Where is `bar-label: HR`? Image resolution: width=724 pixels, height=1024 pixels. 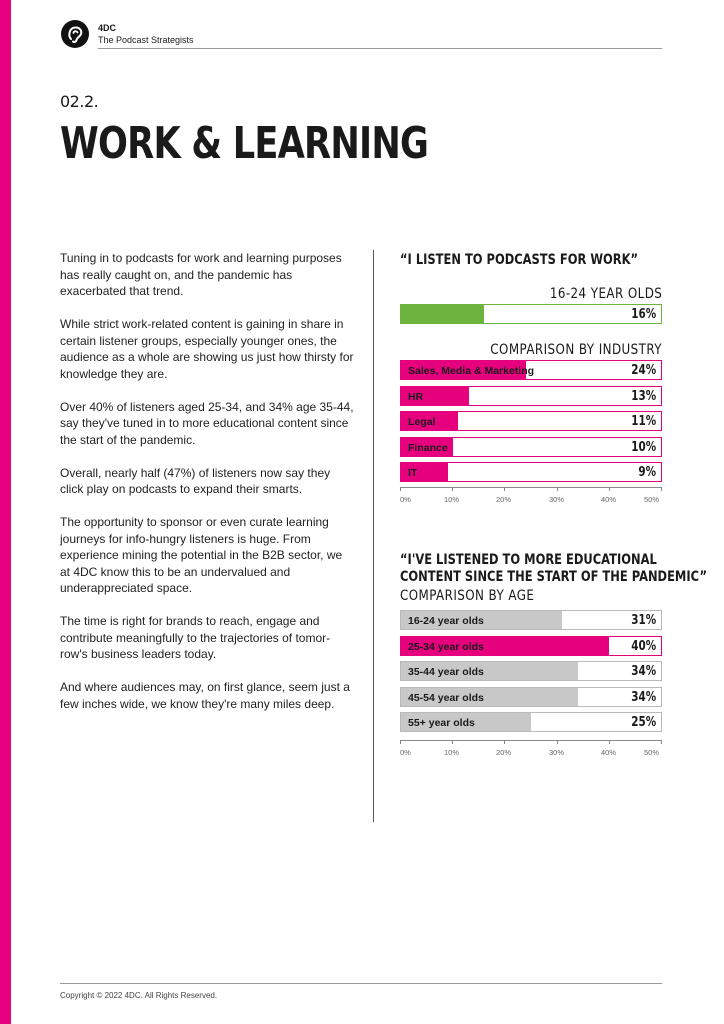
bar-label: HR is located at coordinates (416, 396).